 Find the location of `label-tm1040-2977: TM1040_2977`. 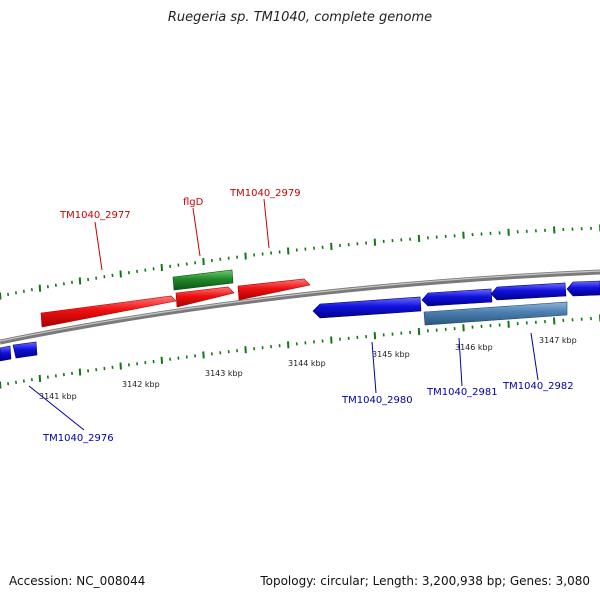

label-tm1040-2977: TM1040_2977 is located at coordinates (95, 215).